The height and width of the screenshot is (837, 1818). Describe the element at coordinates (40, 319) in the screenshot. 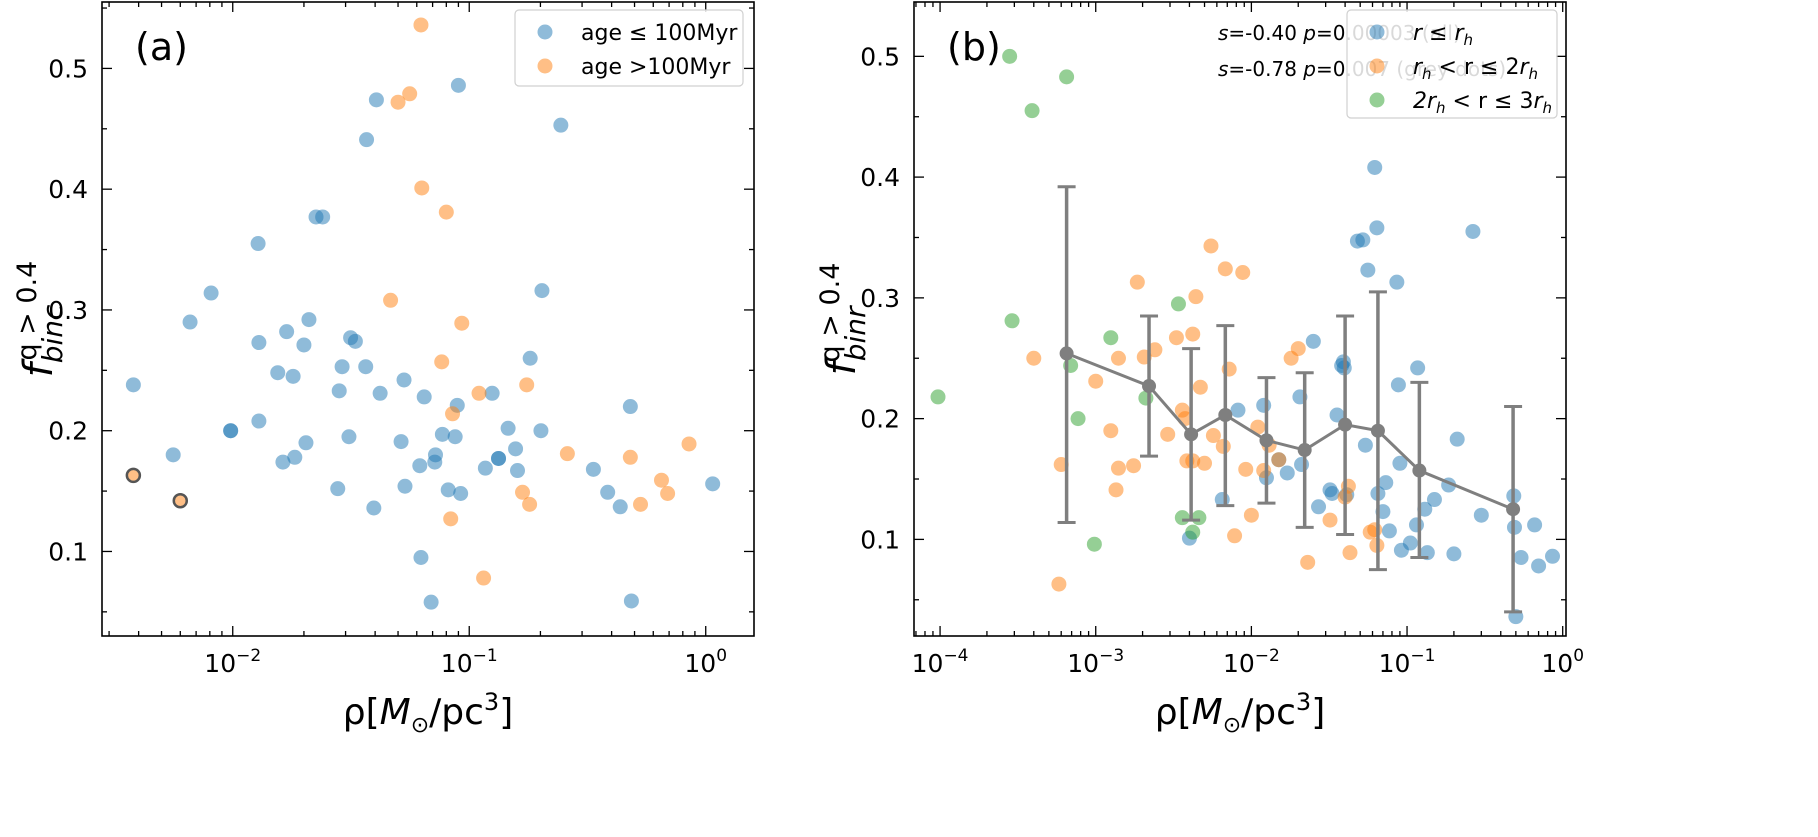

I see `y-axis-label: fbincq > 0.4` at that location.